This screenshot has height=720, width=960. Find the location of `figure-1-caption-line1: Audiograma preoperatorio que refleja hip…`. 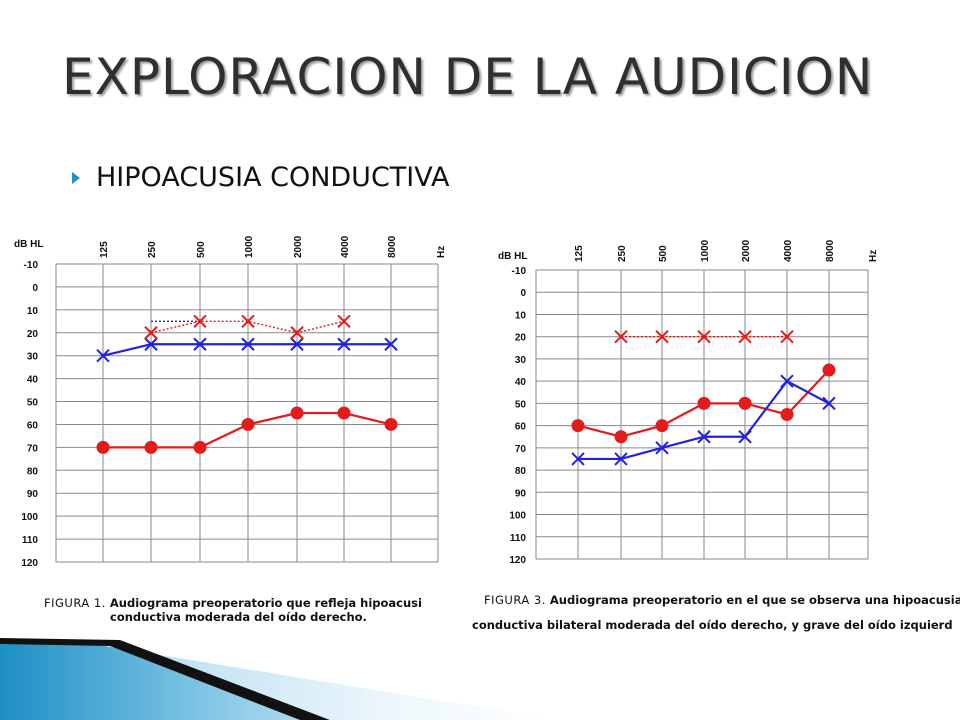

figure-1-caption-line1: Audiograma preoperatorio que refleja hip… is located at coordinates (265, 603).